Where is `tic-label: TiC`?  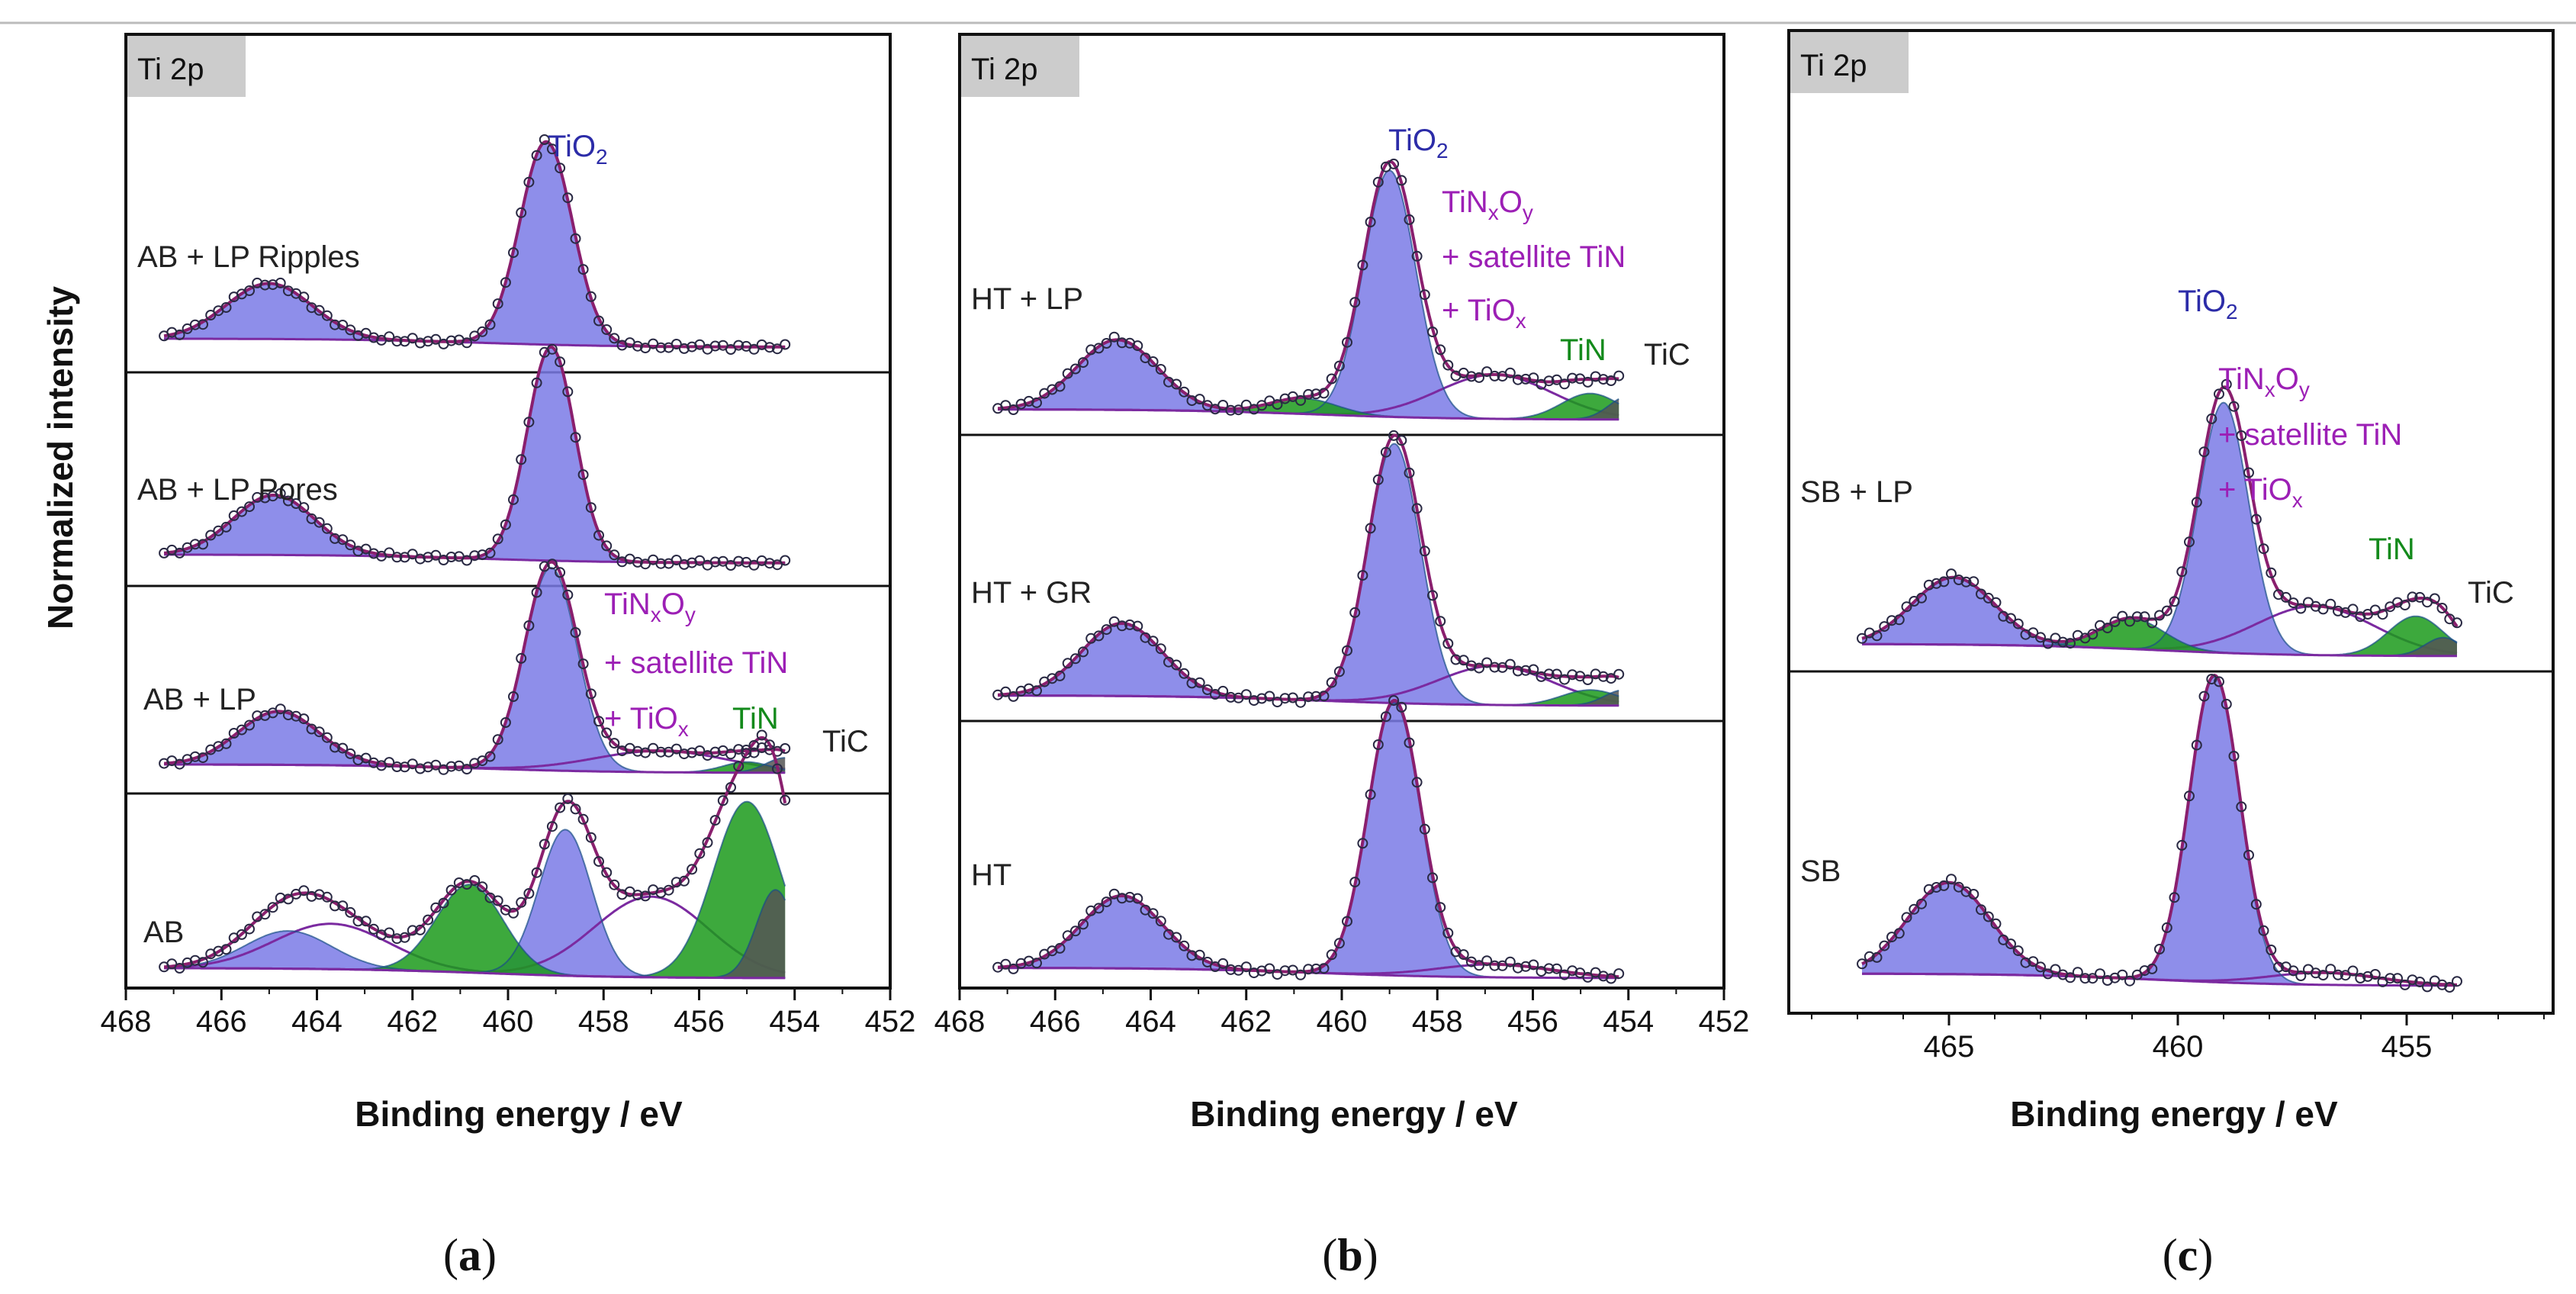
tic-label: TiC is located at coordinates (2491, 593).